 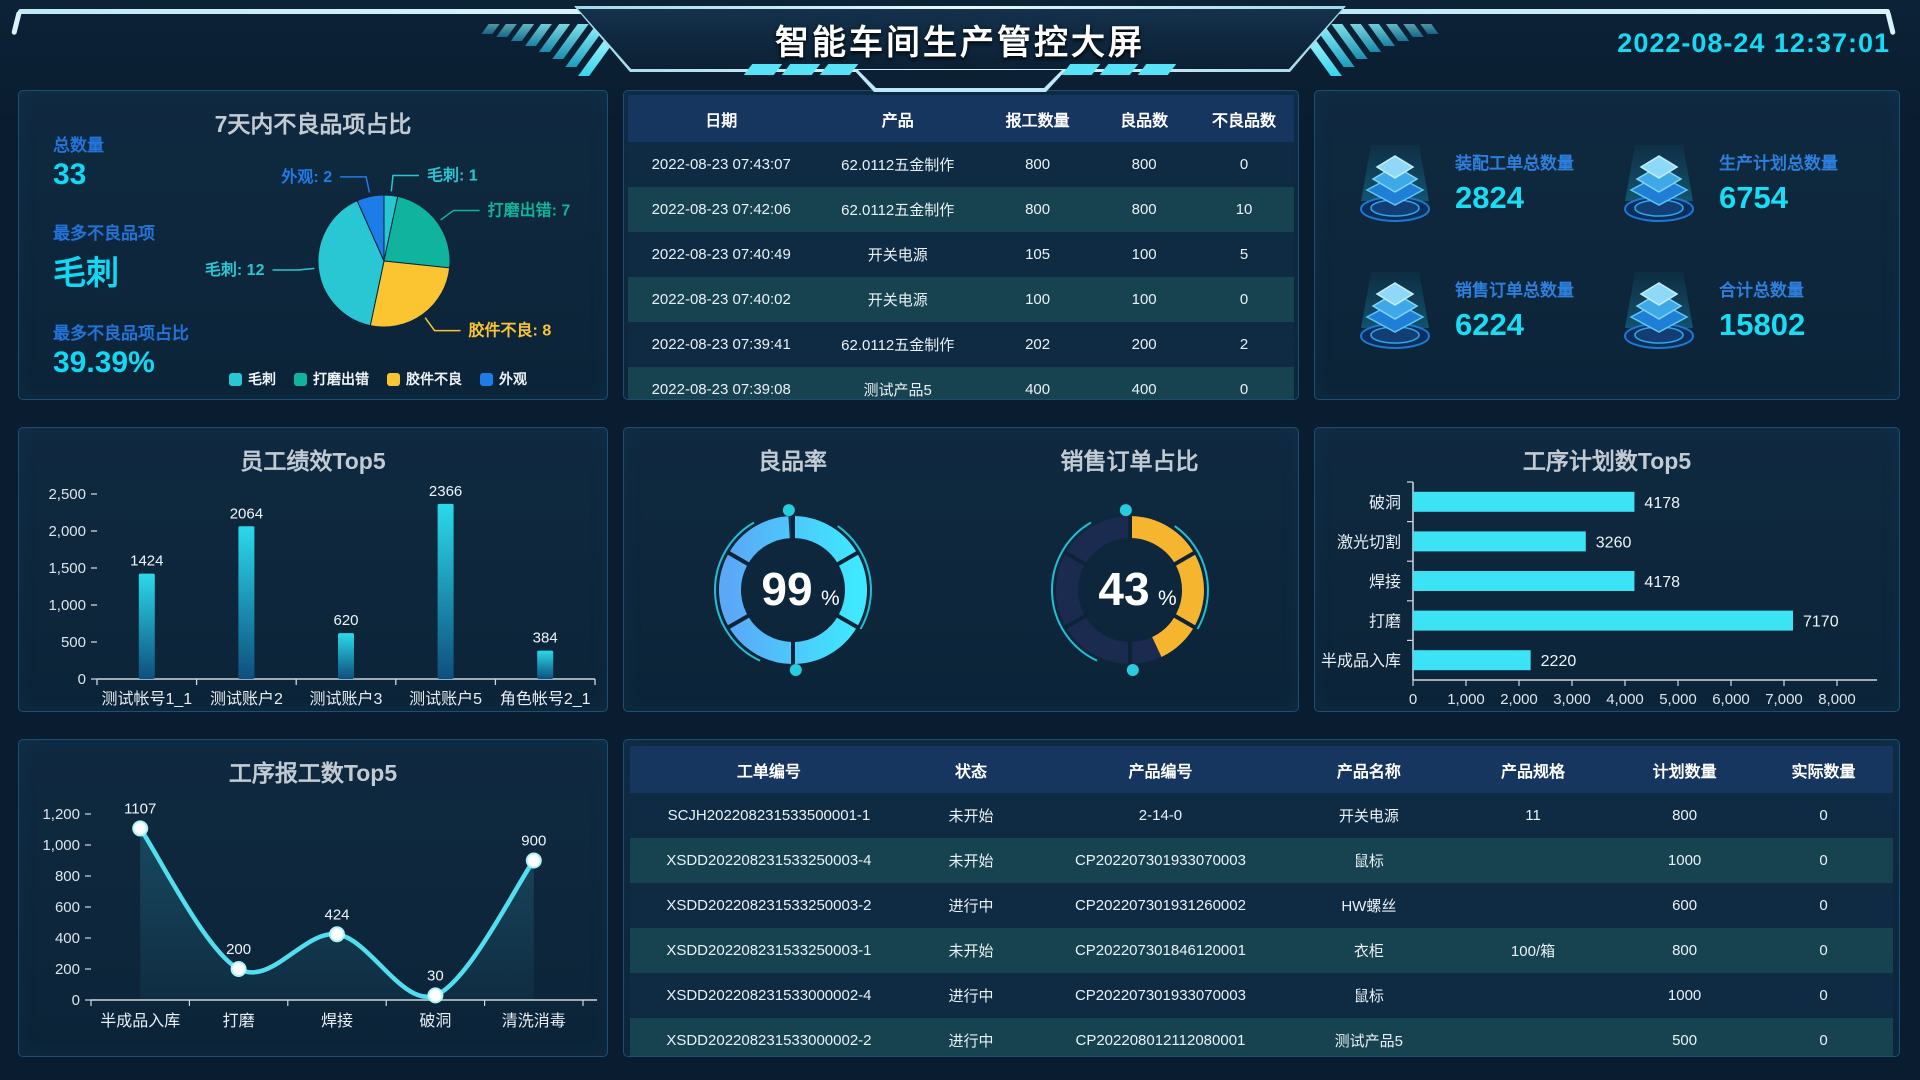 I want to click on stat-card: 生产计划总数量 6754, so click(x=1745, y=182).